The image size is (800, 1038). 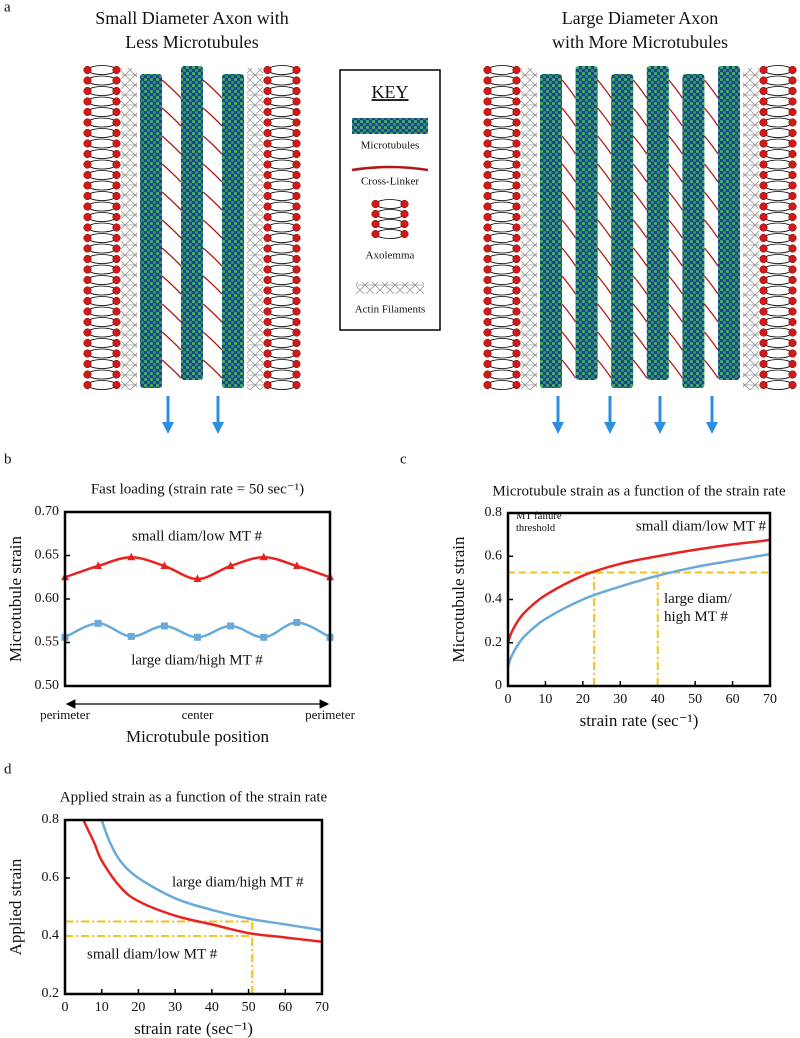 What do you see at coordinates (233, 231) in the screenshot?
I see `microtubule` at bounding box center [233, 231].